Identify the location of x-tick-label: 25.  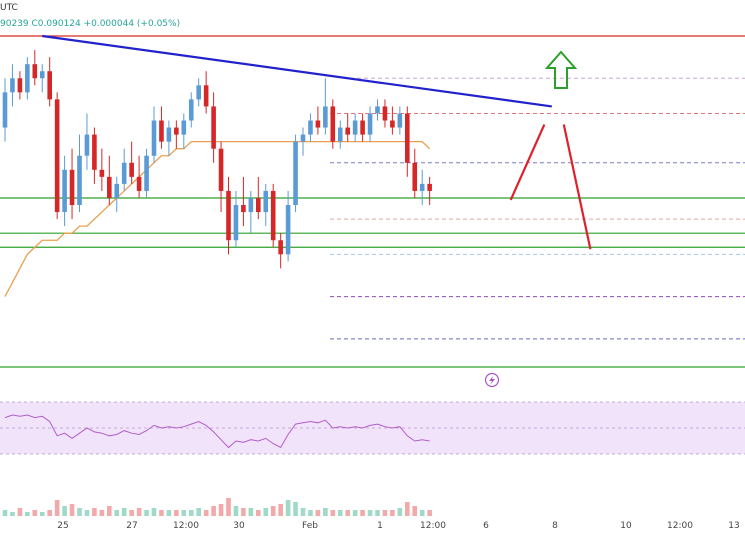
(62, 526).